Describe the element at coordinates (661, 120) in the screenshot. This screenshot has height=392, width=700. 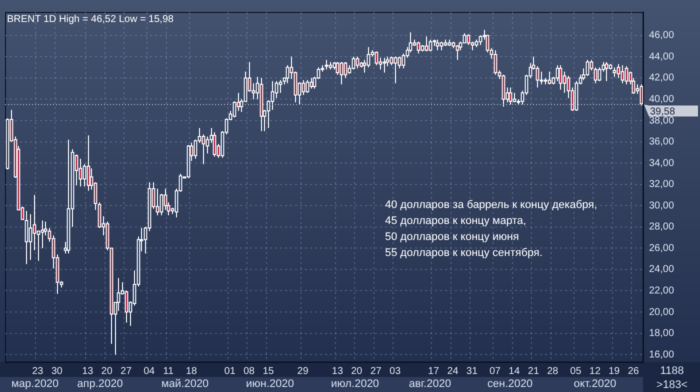
I see `y-tick-label: 38,00` at that location.